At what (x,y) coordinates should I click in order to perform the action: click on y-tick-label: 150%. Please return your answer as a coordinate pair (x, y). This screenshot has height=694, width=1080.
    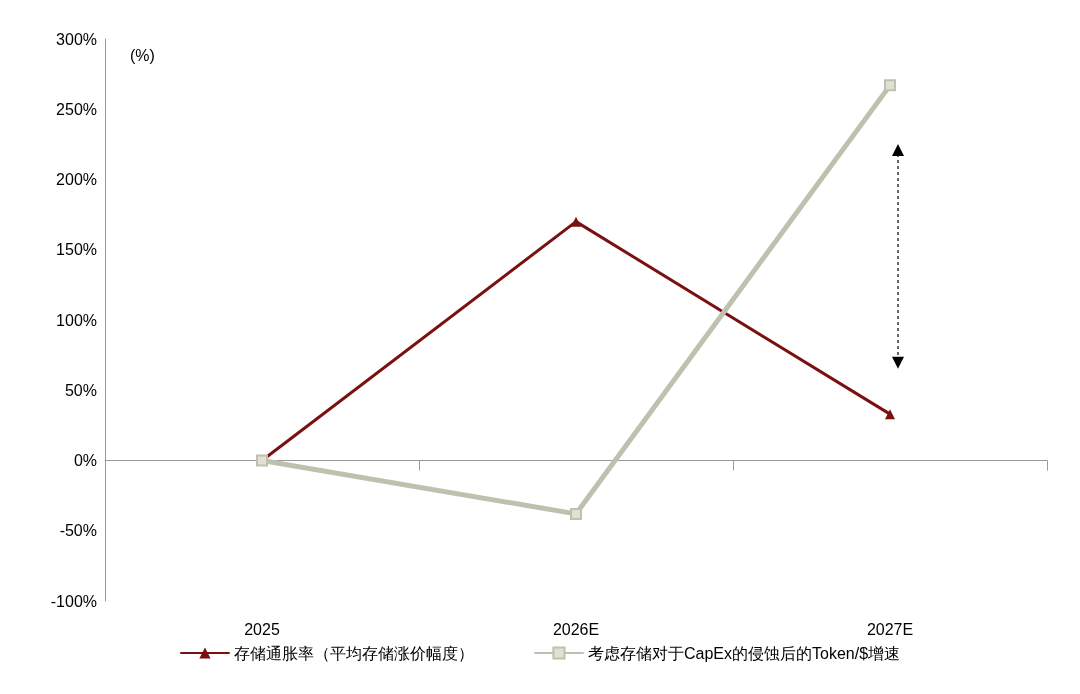
    Looking at the image, I should click on (76, 250).